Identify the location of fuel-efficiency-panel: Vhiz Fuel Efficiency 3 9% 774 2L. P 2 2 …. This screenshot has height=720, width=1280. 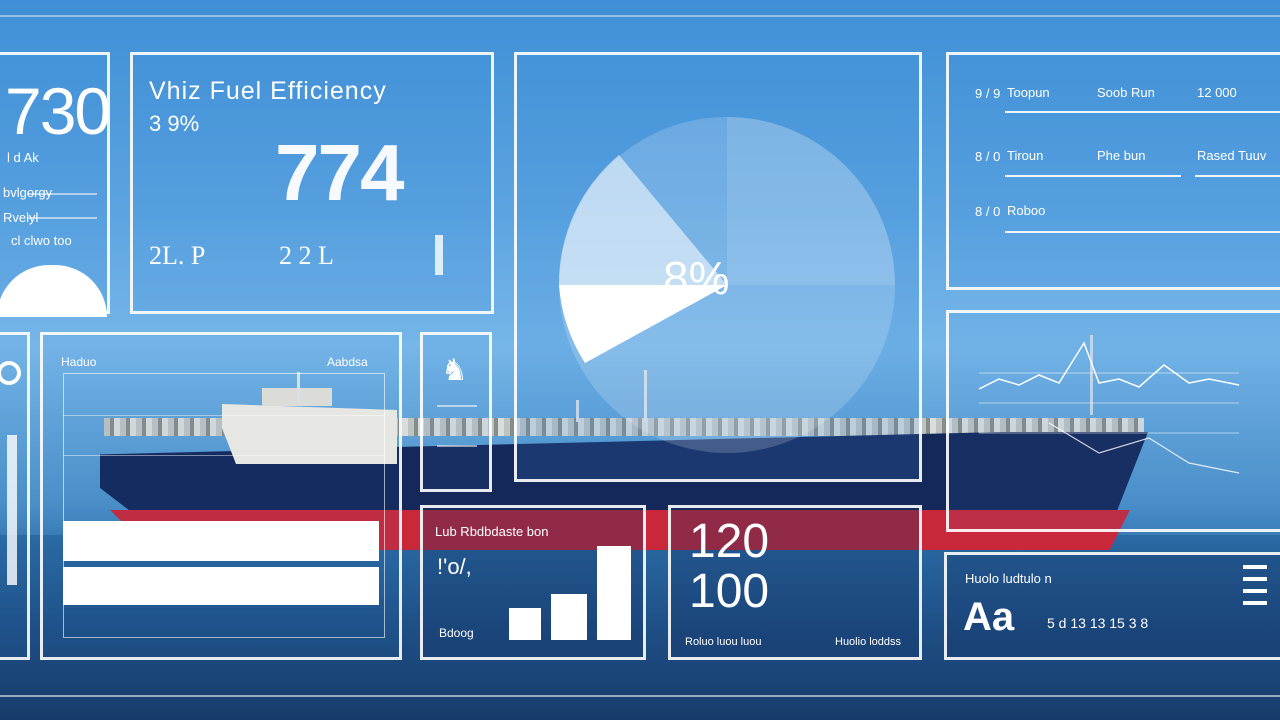
(312, 183).